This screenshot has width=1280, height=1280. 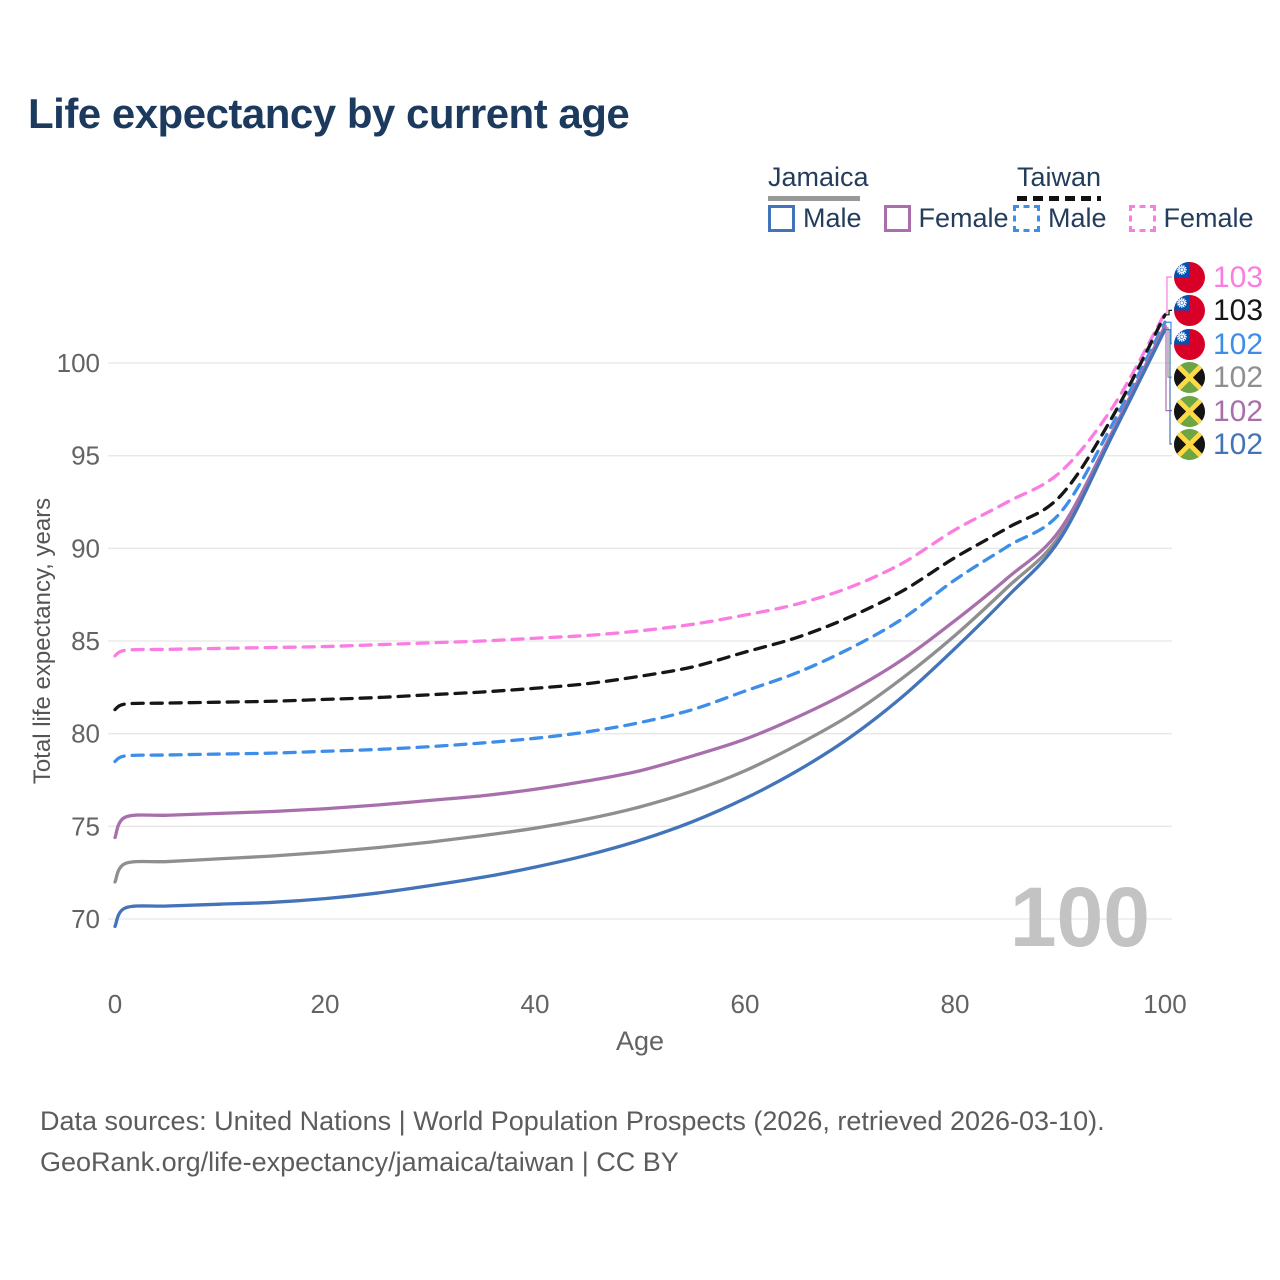 What do you see at coordinates (85, 734) in the screenshot?
I see `y-tick-label: 80` at bounding box center [85, 734].